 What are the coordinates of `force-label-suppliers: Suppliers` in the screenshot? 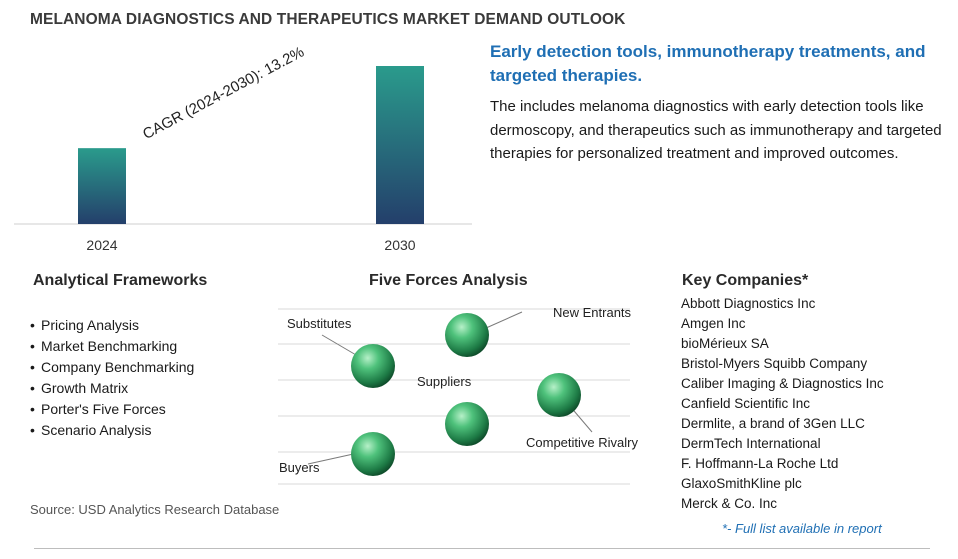 It's located at (444, 381).